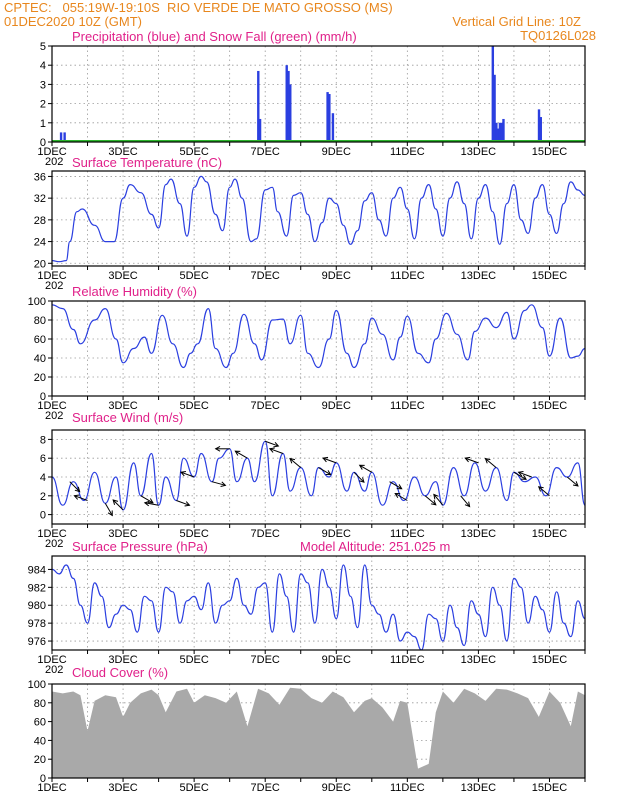 This screenshot has width=618, height=800. Describe the element at coordinates (73, 21) in the screenshot. I see `header-line-2: 01DEC2020 10Z (GMT)` at that location.